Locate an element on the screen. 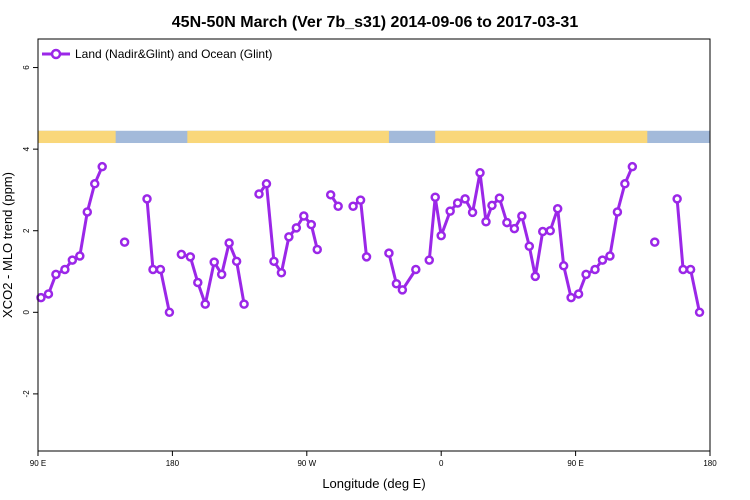  legend-marker is located at coordinates (56, 54).